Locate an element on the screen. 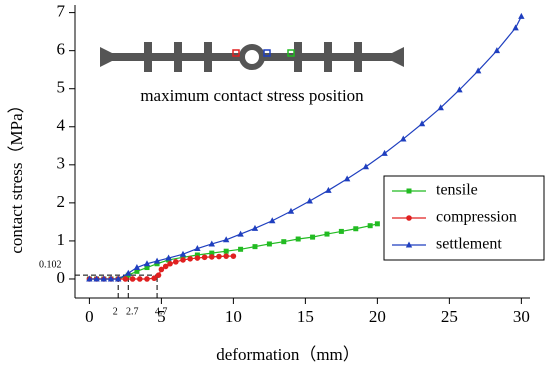  y-axis-title: contact stress（MPa） is located at coordinates (16, 174).